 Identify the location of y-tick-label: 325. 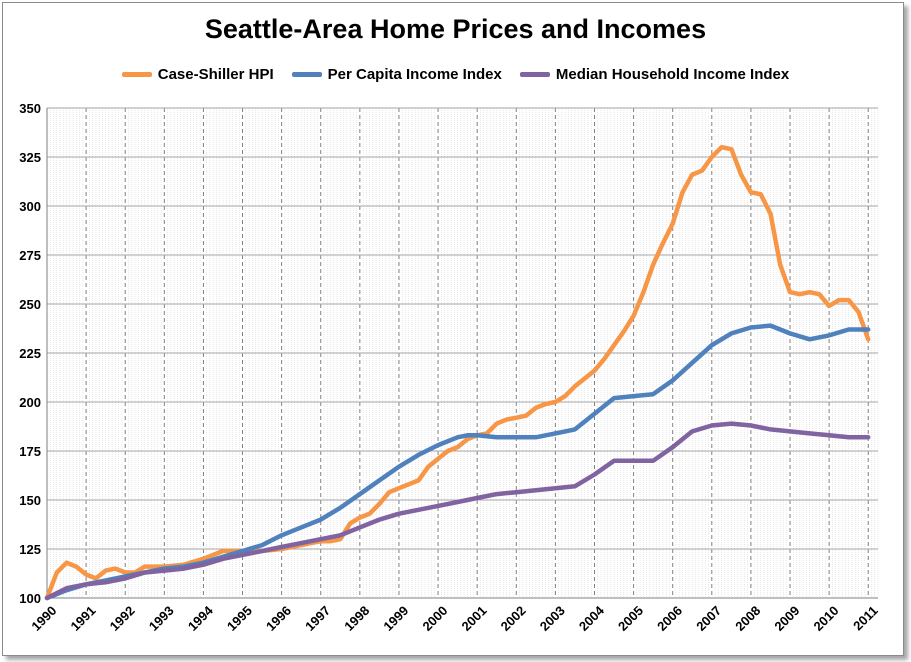
(30, 157).